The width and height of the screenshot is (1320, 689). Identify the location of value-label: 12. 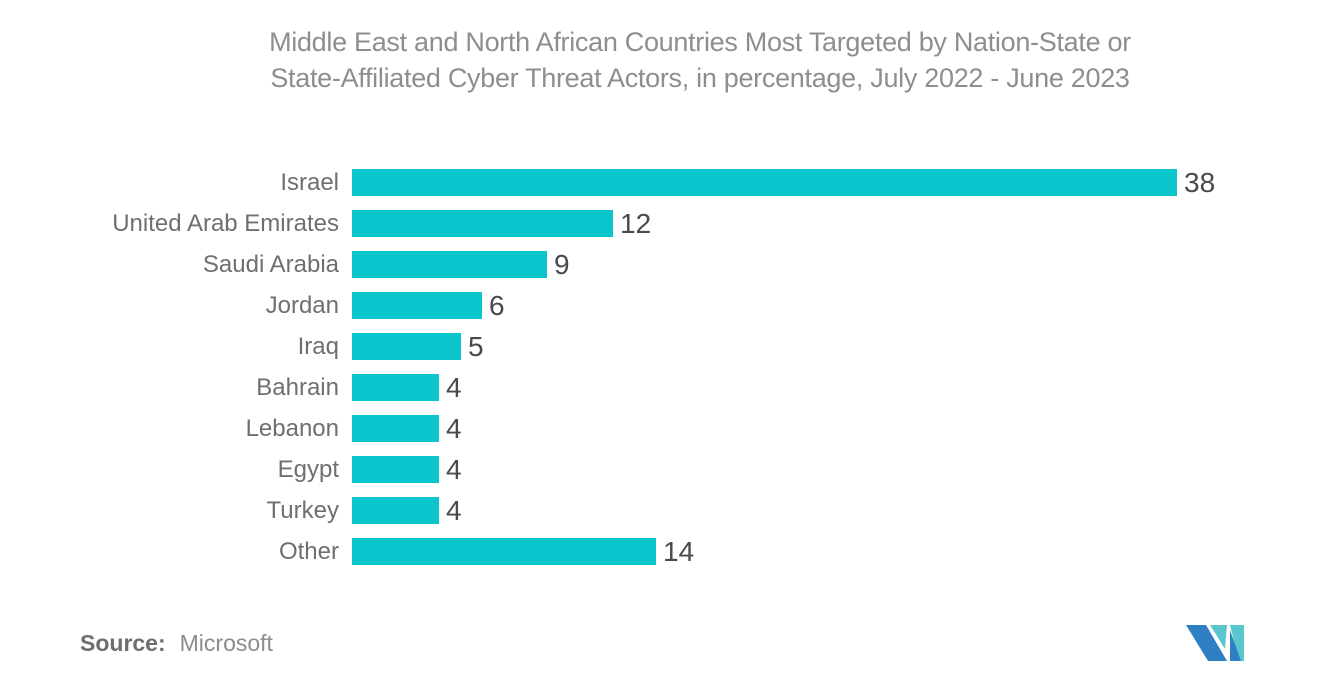
(636, 223).